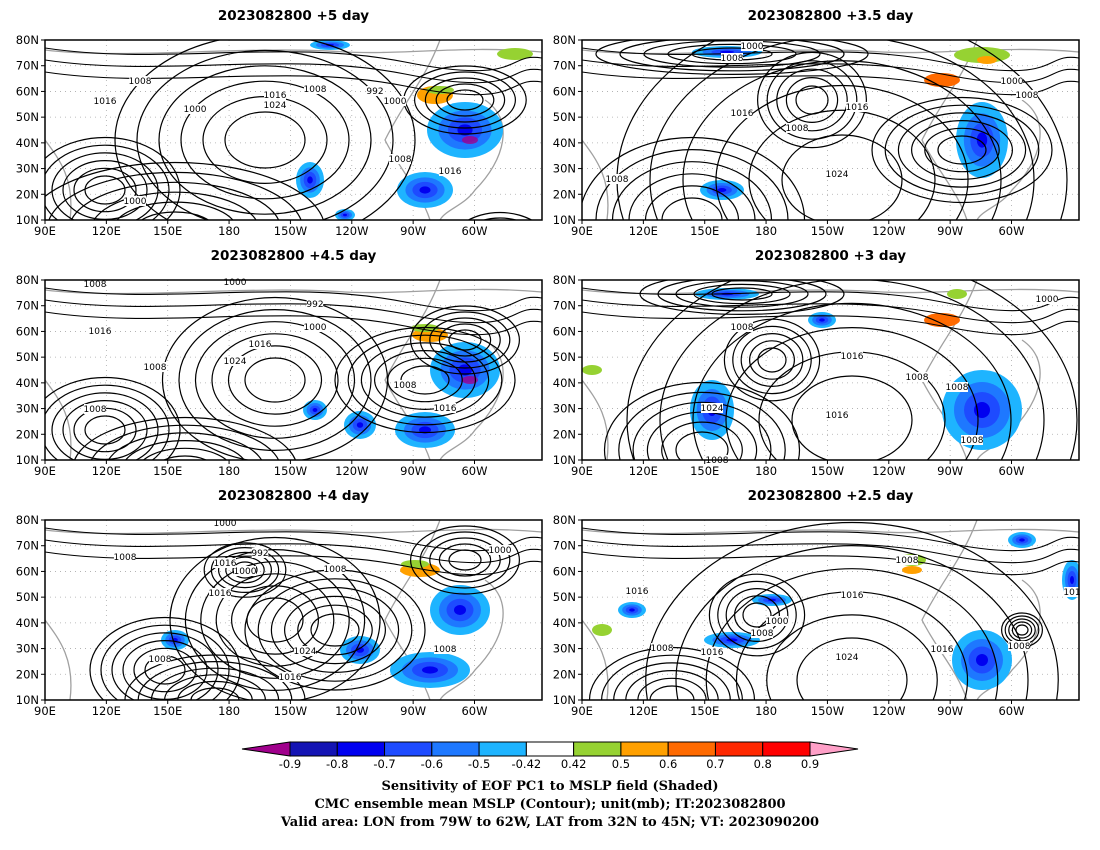  What do you see at coordinates (27, 571) in the screenshot?
I see `lat-label: 60N` at bounding box center [27, 571].